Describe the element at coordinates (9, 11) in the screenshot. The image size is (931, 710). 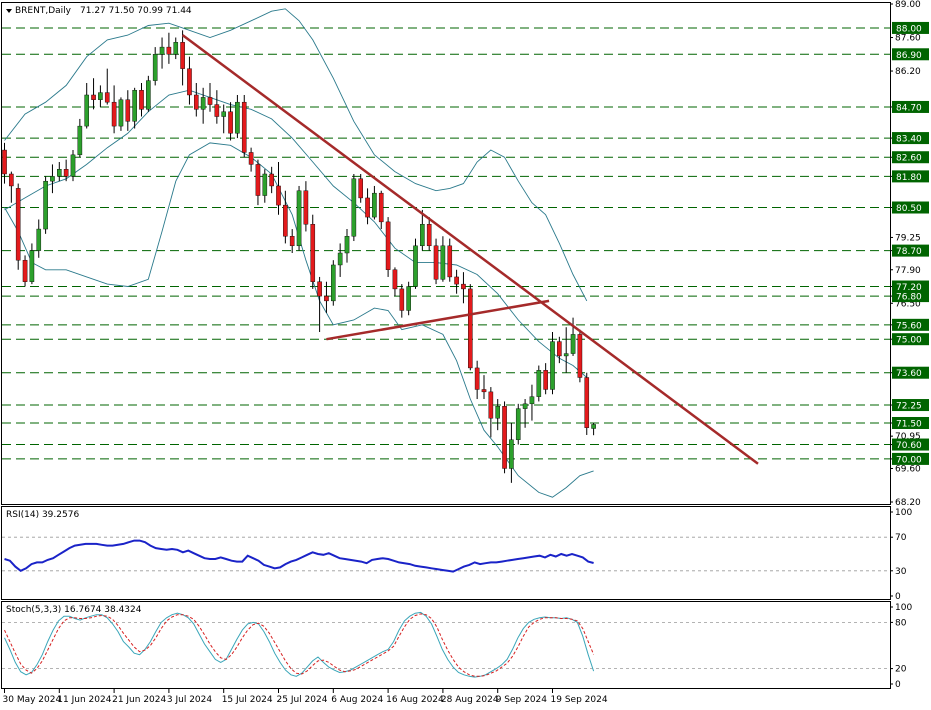
I see `menu-triangle-icon` at that location.